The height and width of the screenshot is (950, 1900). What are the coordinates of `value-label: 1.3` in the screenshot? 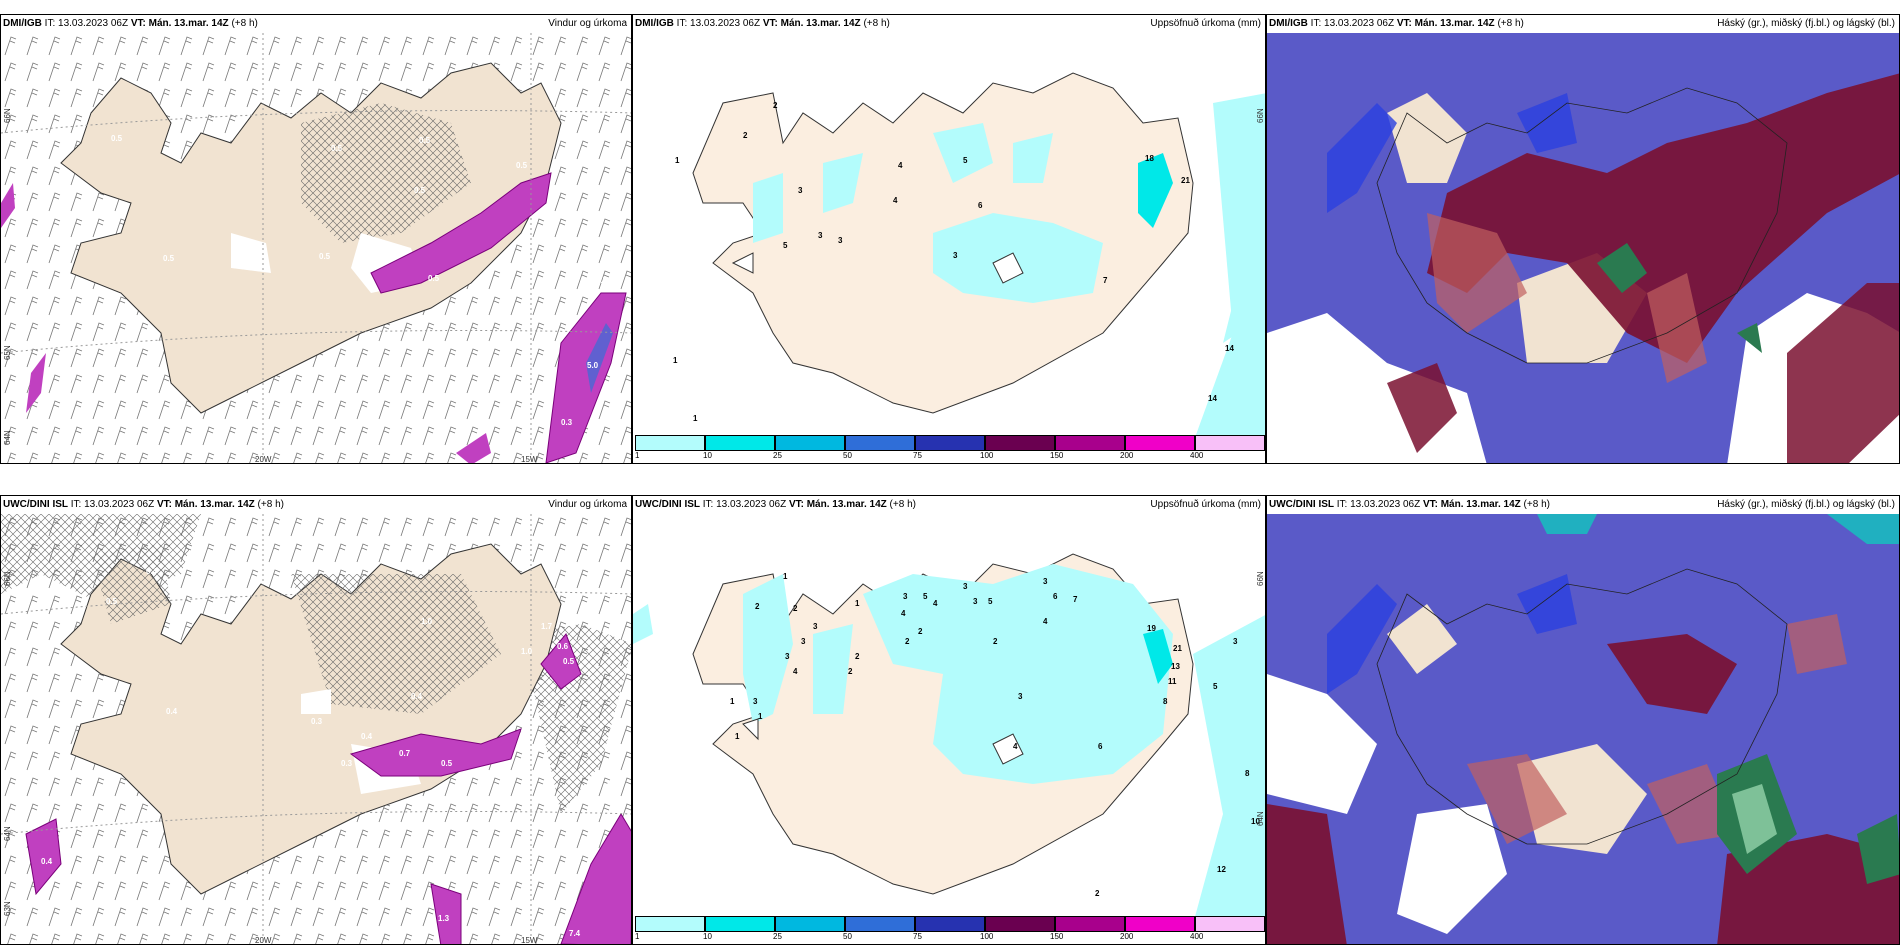 It's located at (444, 918).